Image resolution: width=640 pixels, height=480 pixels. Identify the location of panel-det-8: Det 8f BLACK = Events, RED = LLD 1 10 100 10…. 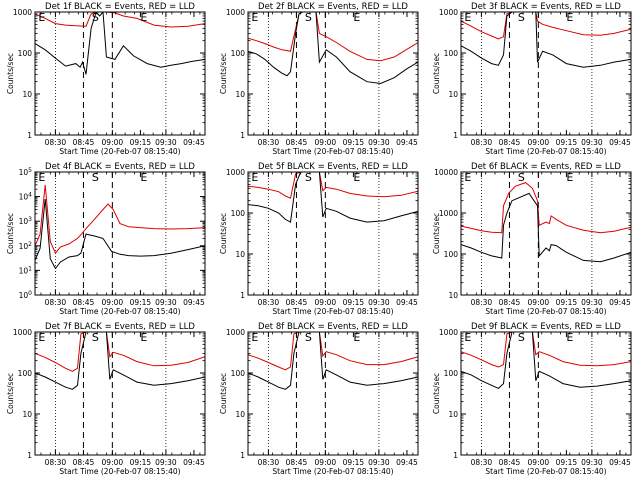
(319, 399).